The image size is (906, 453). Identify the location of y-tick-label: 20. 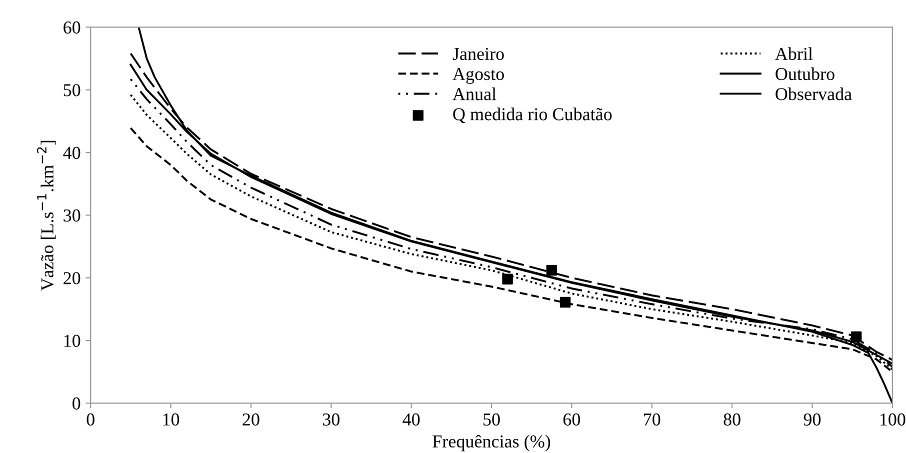
(72, 278).